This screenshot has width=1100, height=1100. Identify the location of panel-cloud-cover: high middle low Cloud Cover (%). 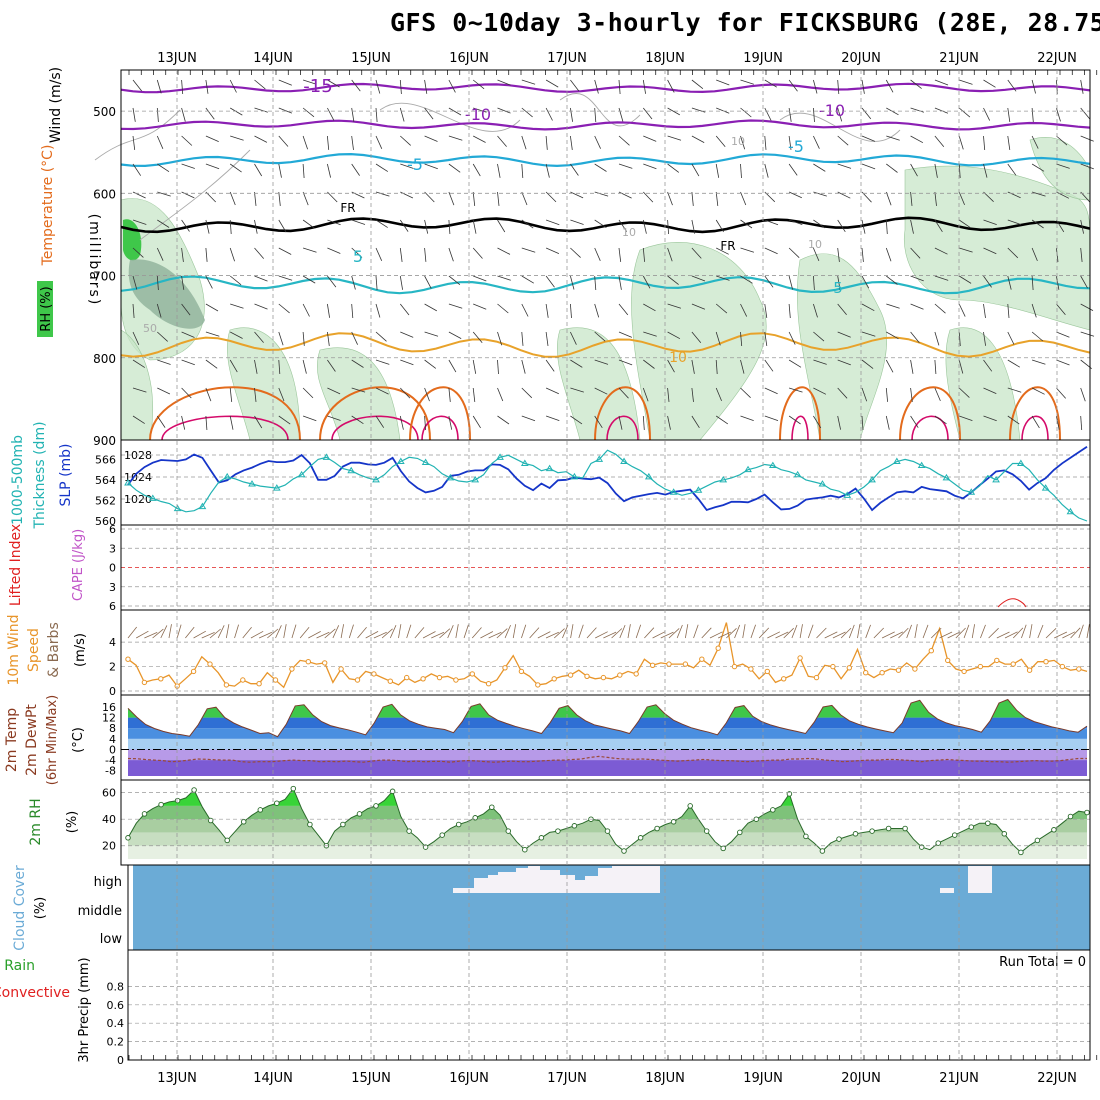
(551, 908).